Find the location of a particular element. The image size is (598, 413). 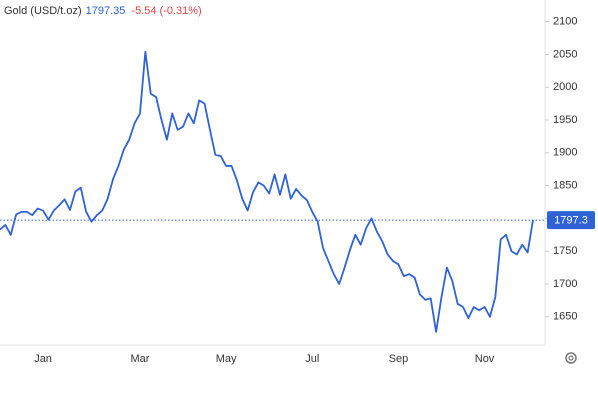

gear-hub is located at coordinates (571, 358).